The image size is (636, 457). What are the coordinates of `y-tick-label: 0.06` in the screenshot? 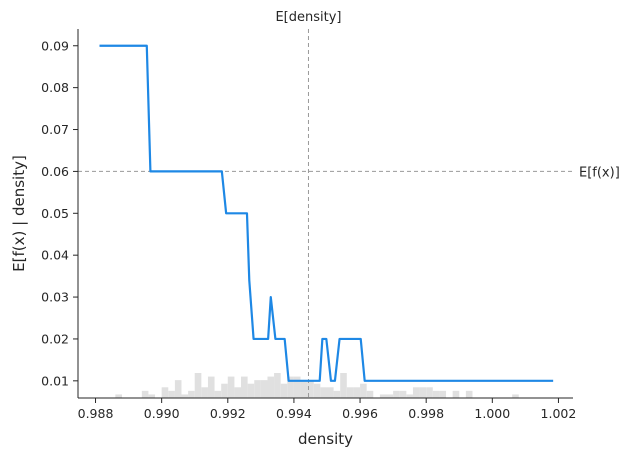 It's located at (55, 171).